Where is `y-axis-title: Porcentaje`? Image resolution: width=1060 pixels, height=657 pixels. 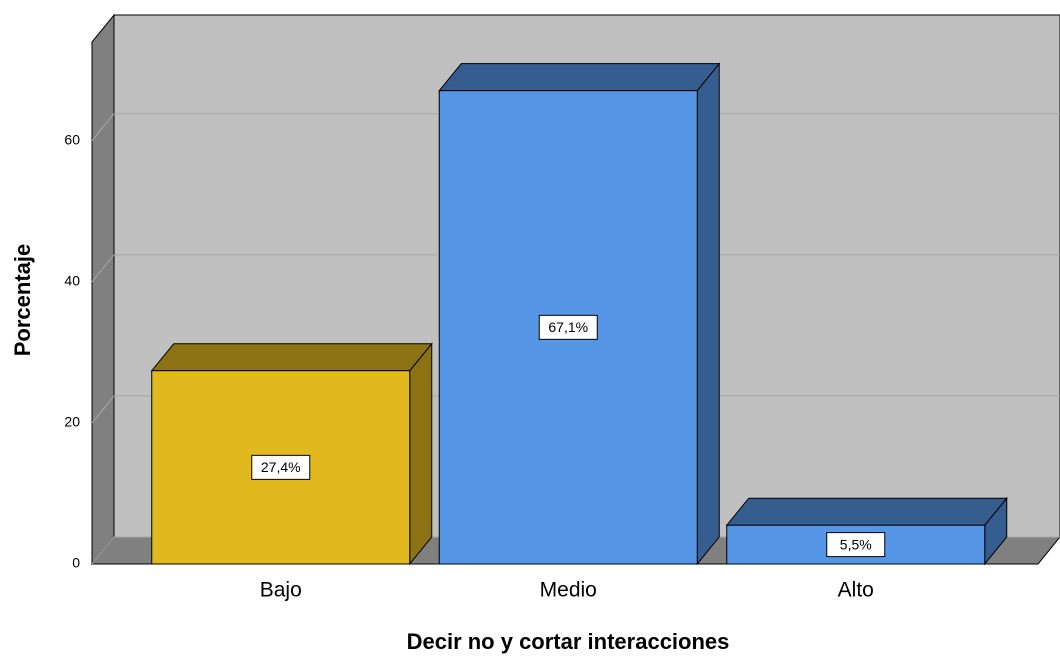
y-axis-title: Porcentaje is located at coordinates (22, 300).